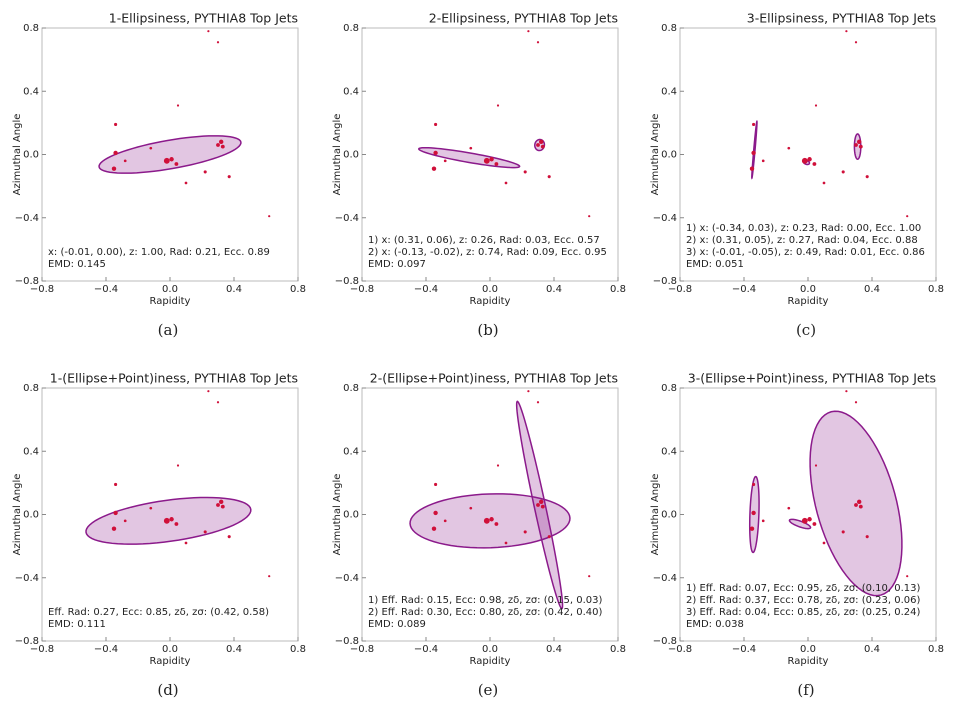  I want to click on caption: (b), so click(487, 330).